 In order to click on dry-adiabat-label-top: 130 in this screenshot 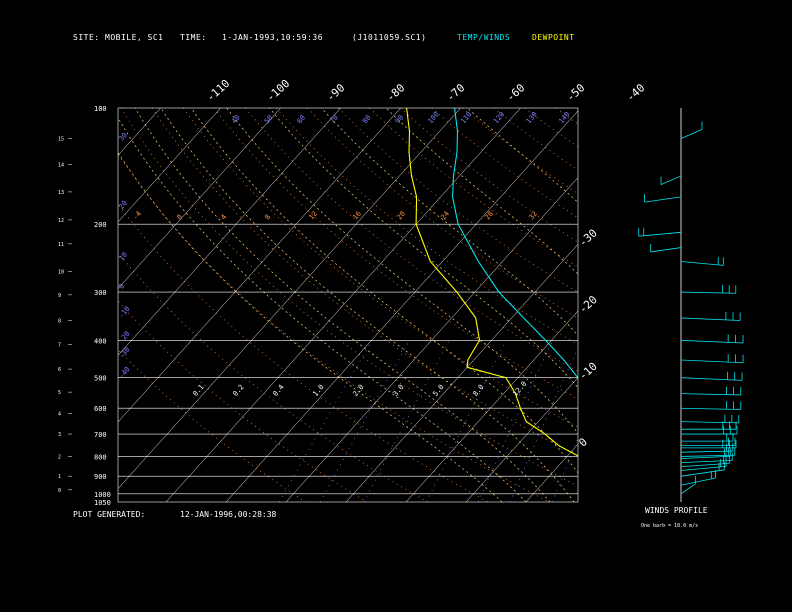, I will do `click(532, 117)`.